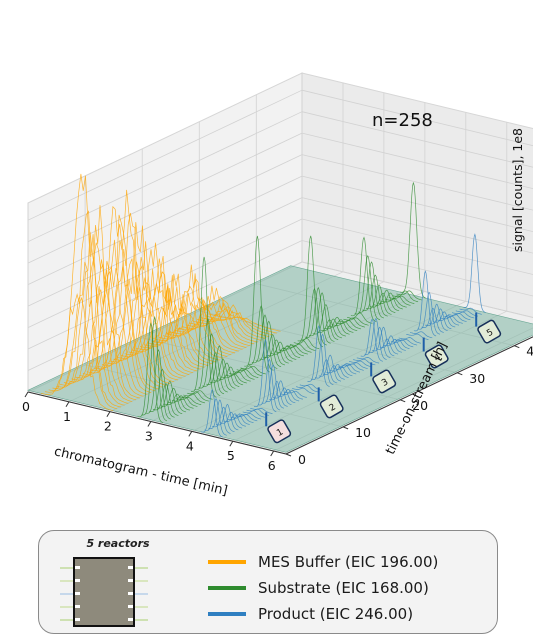  I want to click on reactor-marker-label: 3, so click(385, 383).